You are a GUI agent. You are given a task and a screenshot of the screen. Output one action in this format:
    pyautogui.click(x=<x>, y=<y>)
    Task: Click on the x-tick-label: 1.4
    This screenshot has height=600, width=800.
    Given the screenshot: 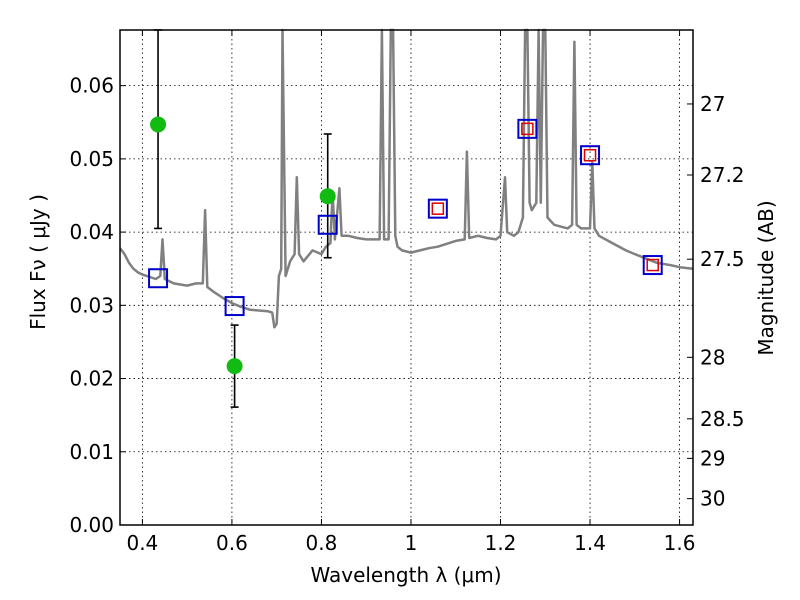 What is the action you would take?
    pyautogui.click(x=590, y=543)
    